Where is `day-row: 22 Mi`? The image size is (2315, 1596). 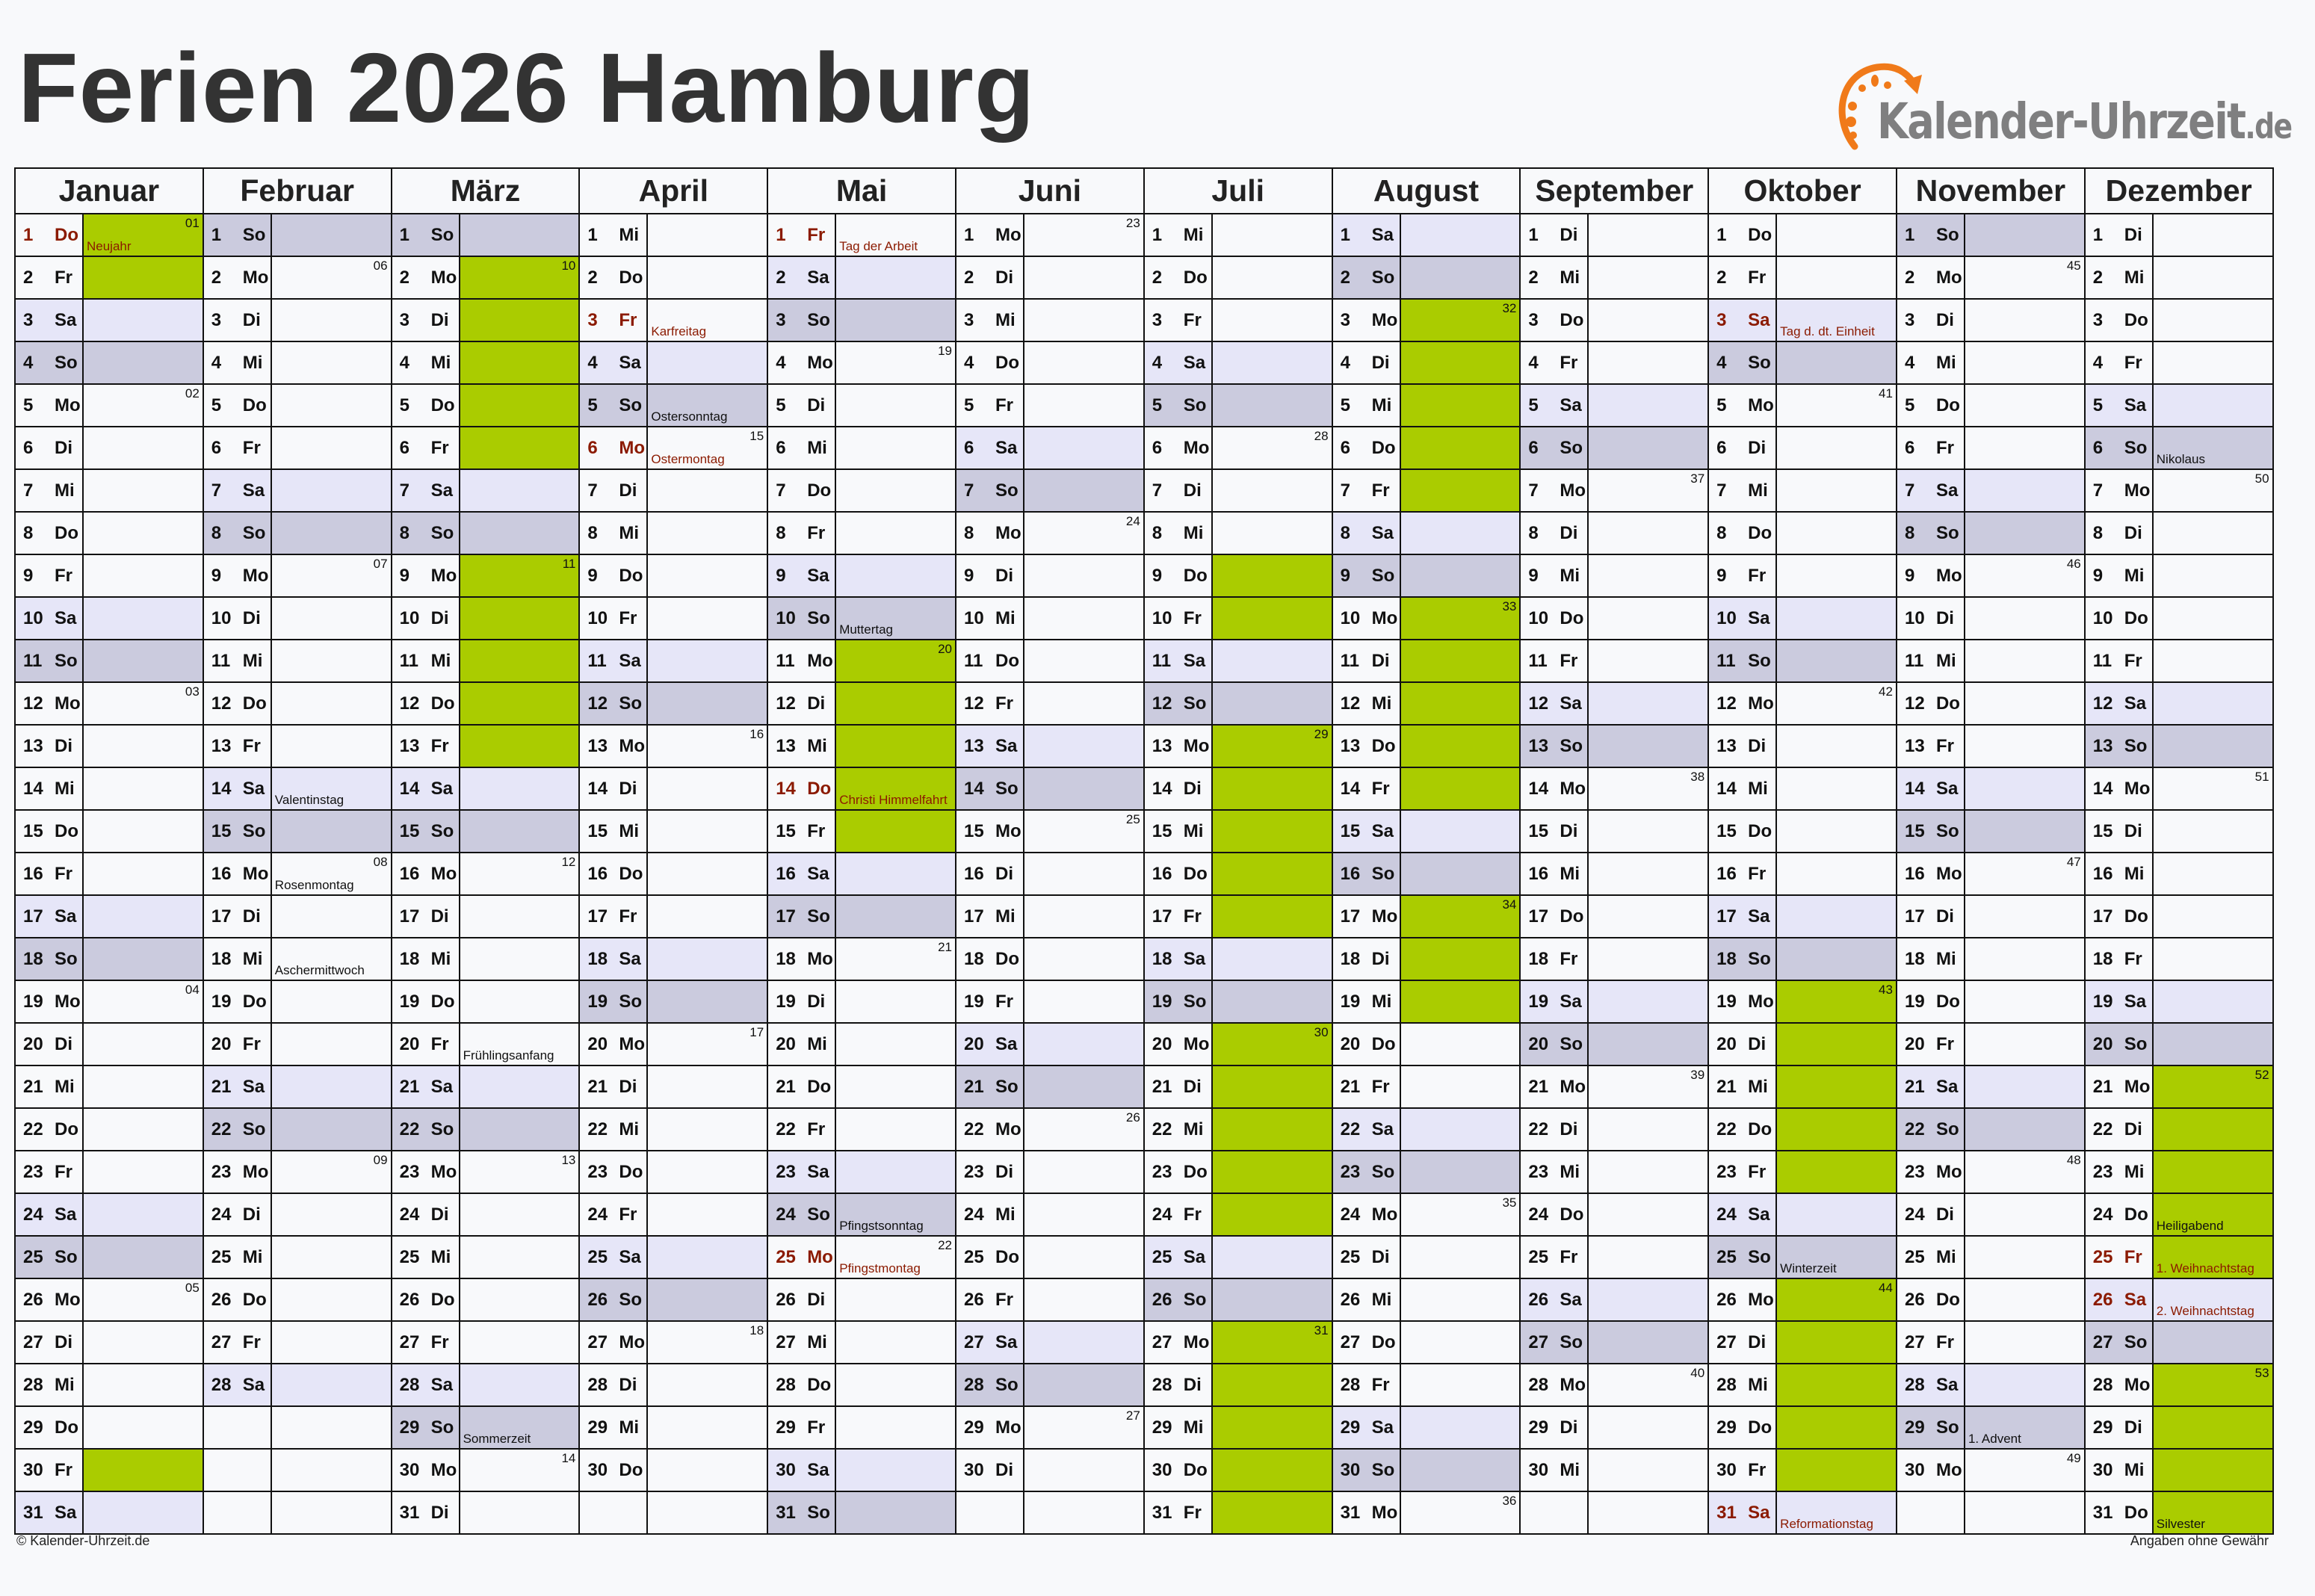
day-row: 22 Mi is located at coordinates (1238, 1130).